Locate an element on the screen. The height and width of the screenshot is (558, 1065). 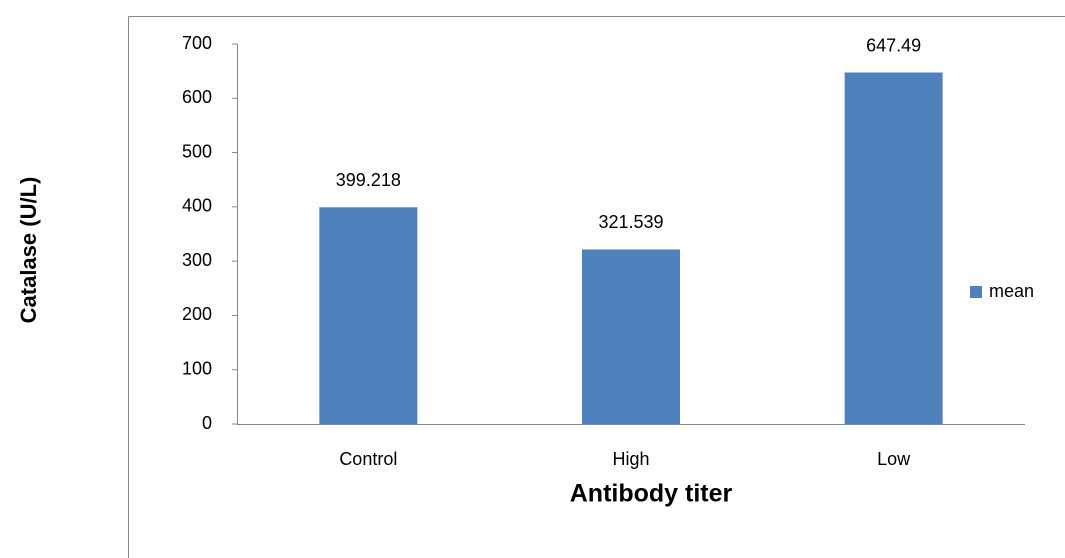
y-tick-label: 600 is located at coordinates (197, 97).